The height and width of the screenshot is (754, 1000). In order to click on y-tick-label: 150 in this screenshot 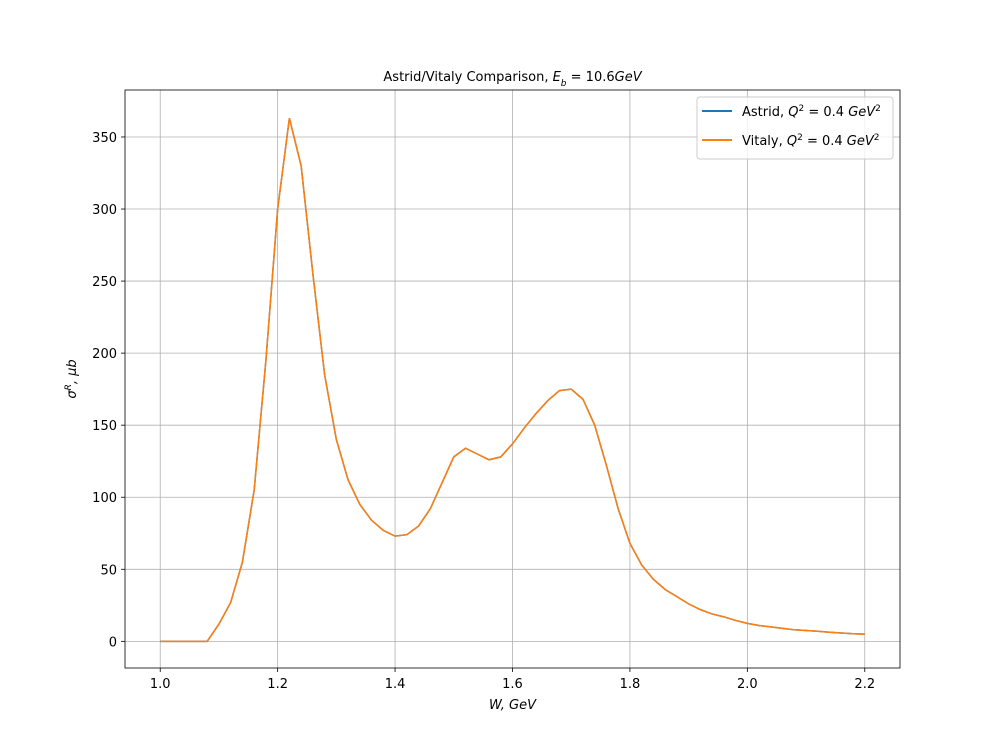, I will do `click(104, 426)`.